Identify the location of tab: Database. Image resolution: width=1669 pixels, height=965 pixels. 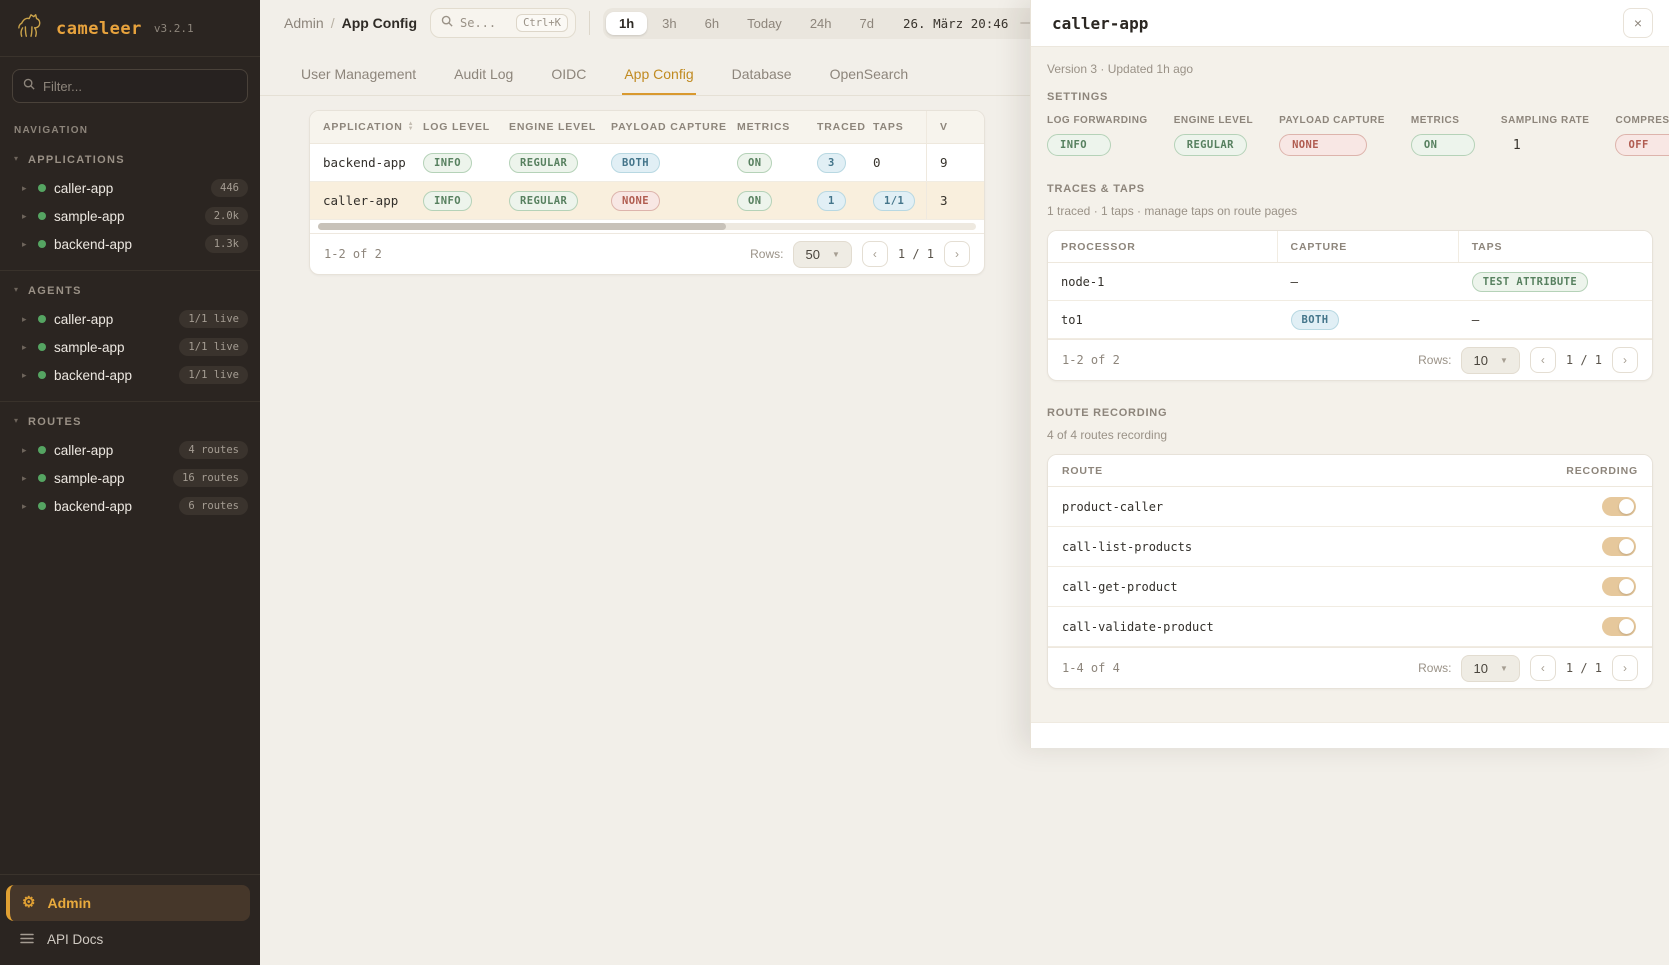
(761, 74).